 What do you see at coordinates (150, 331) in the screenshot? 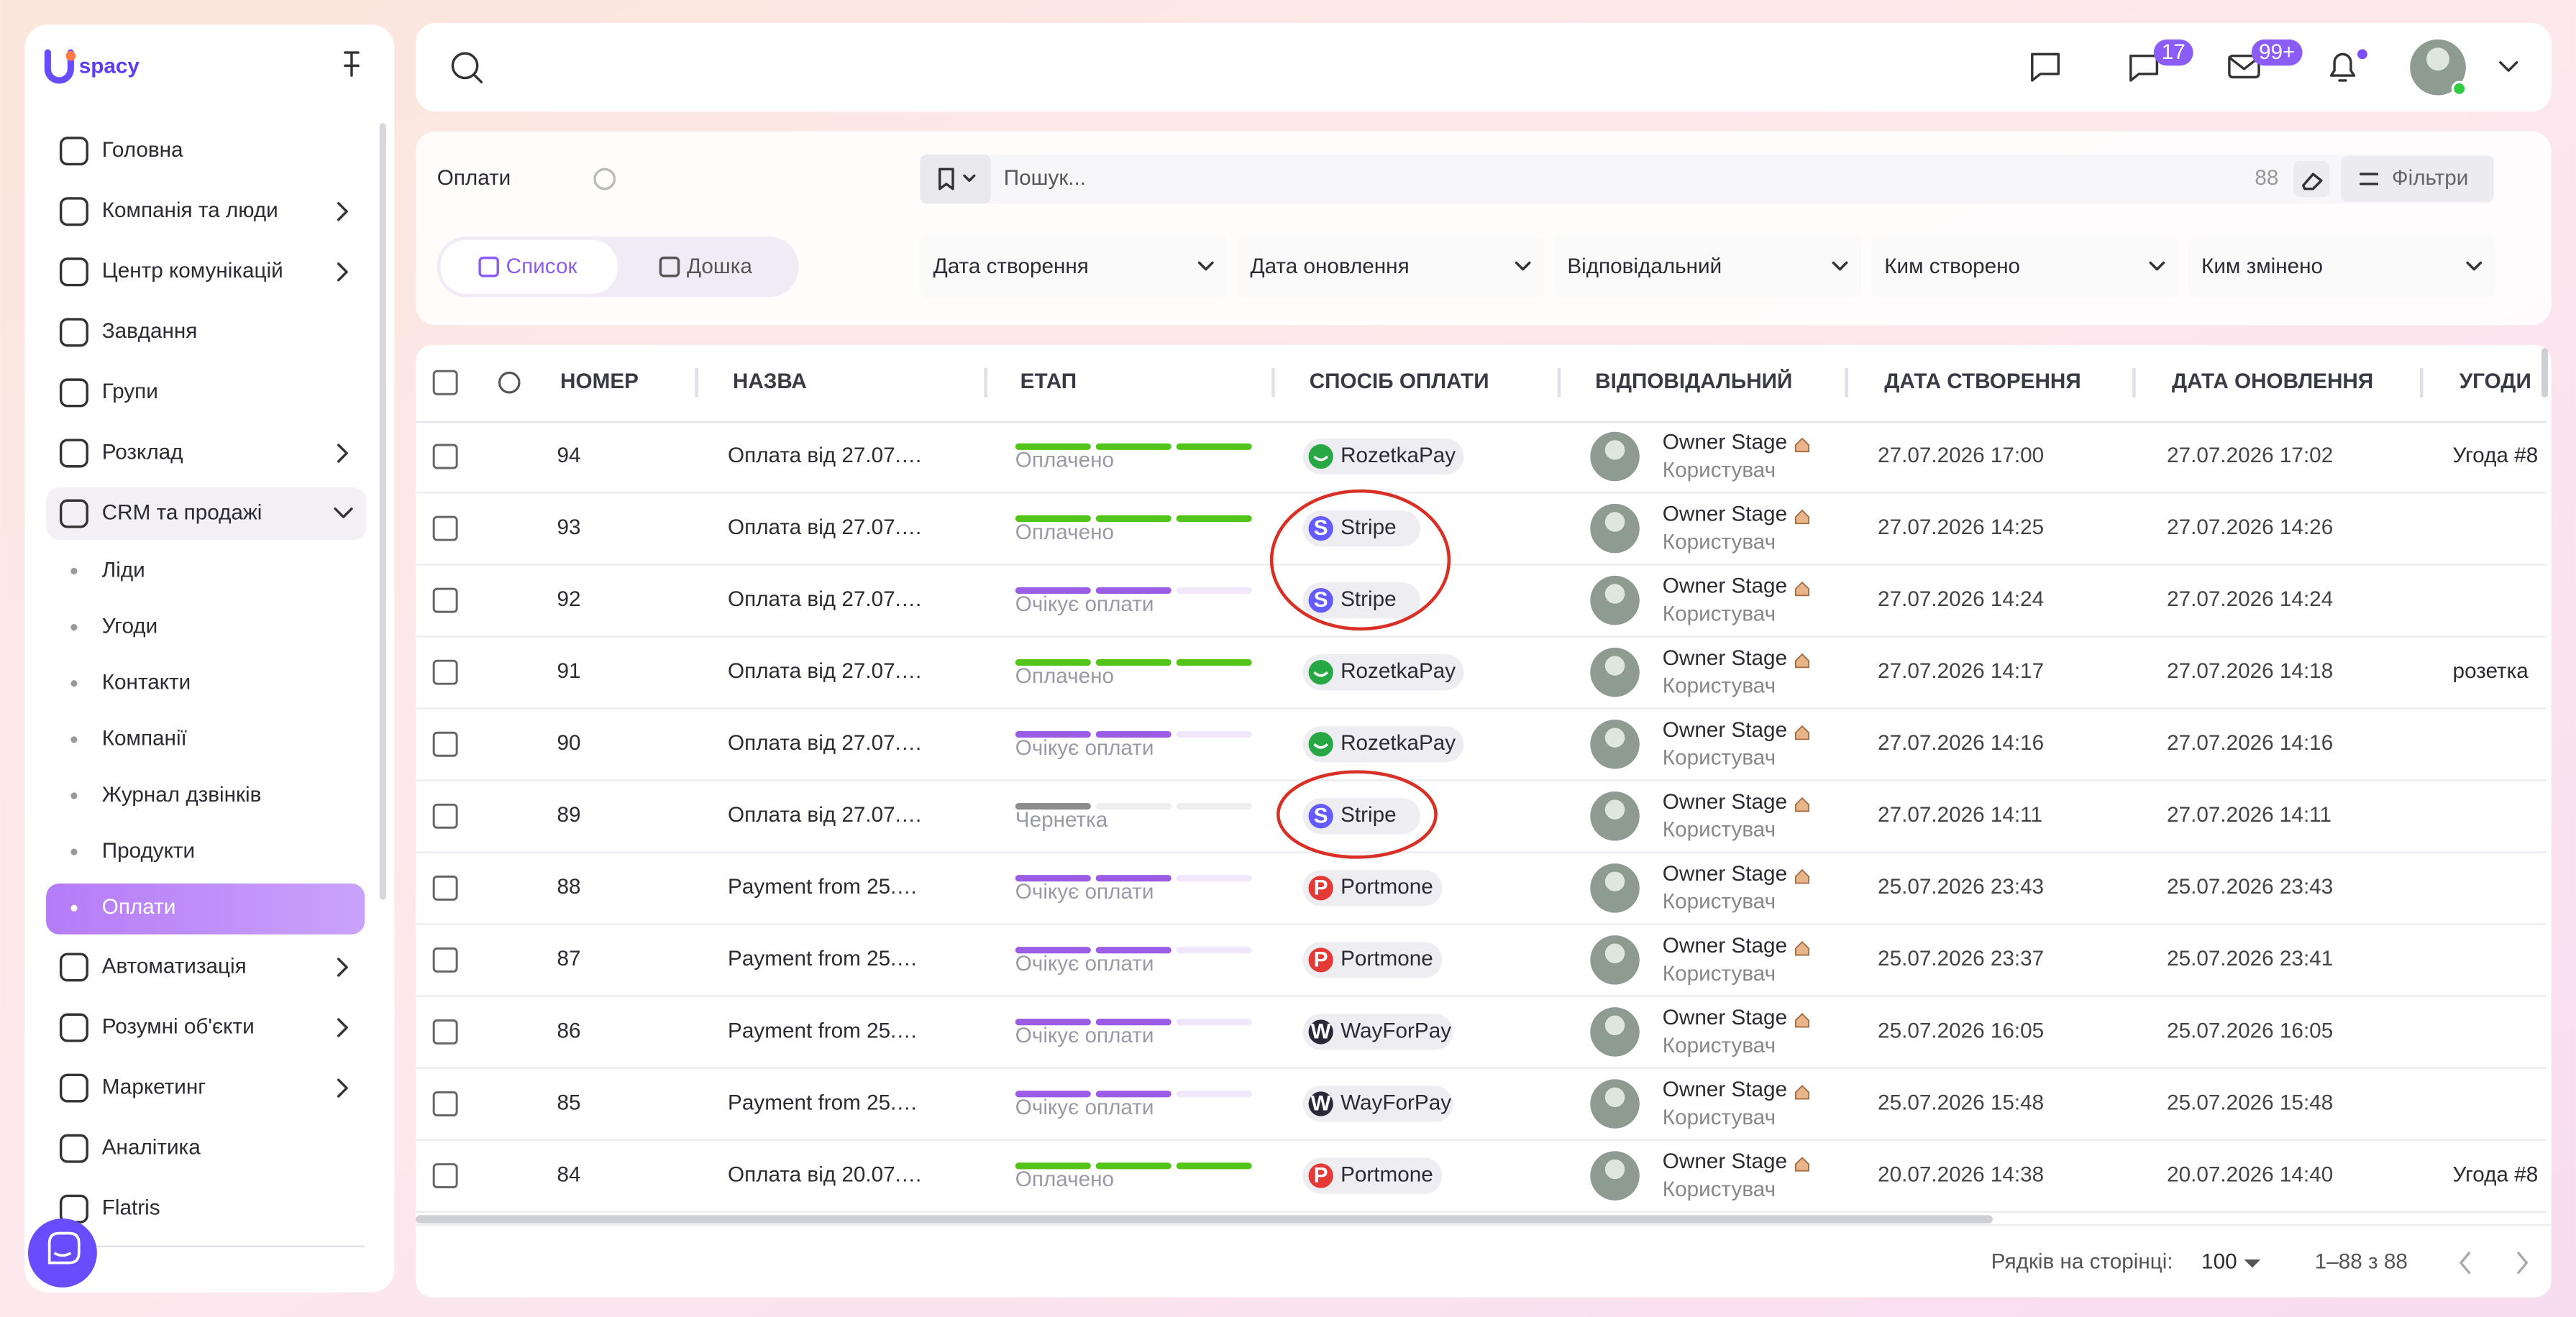
I see `nav-item: Завдання` at bounding box center [150, 331].